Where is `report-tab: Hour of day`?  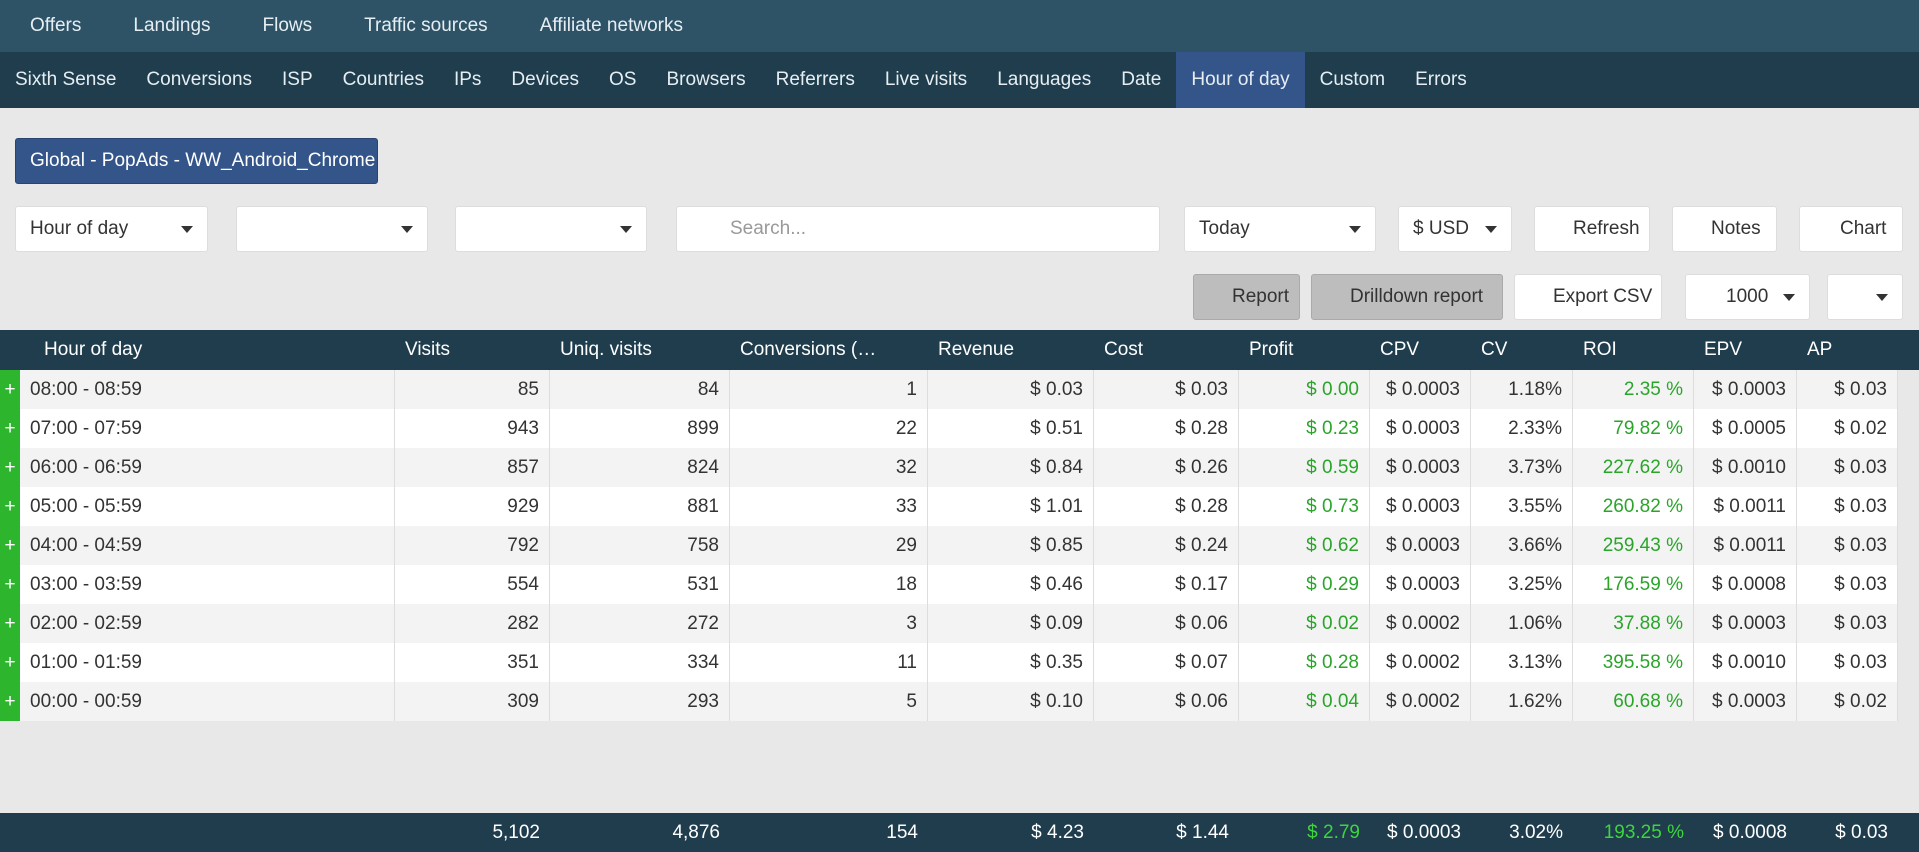 report-tab: Hour of day is located at coordinates (1240, 80).